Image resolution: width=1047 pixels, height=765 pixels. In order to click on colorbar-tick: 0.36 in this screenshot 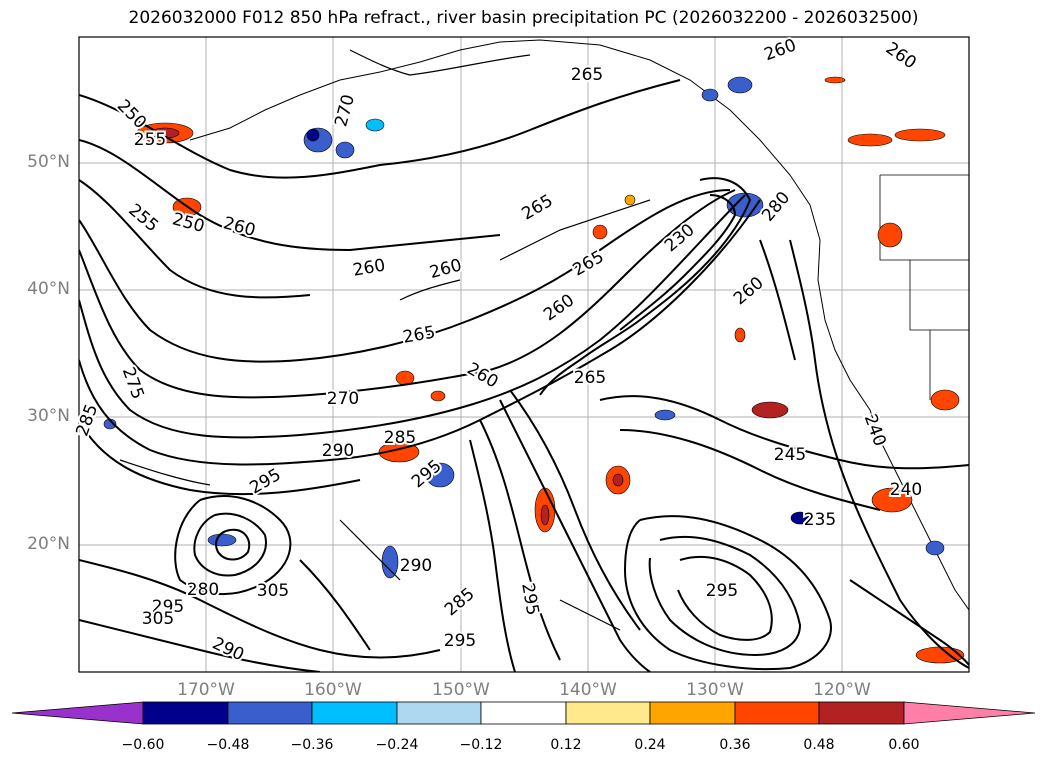, I will do `click(735, 745)`.